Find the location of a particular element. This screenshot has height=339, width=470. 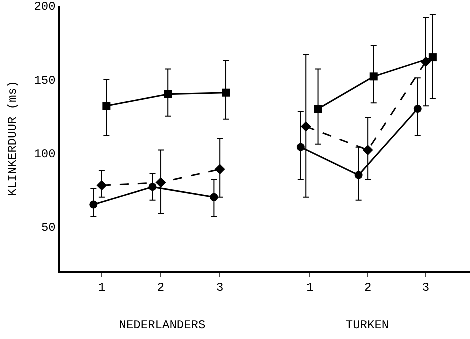

y-tick-label: 50 is located at coordinates (48, 228).